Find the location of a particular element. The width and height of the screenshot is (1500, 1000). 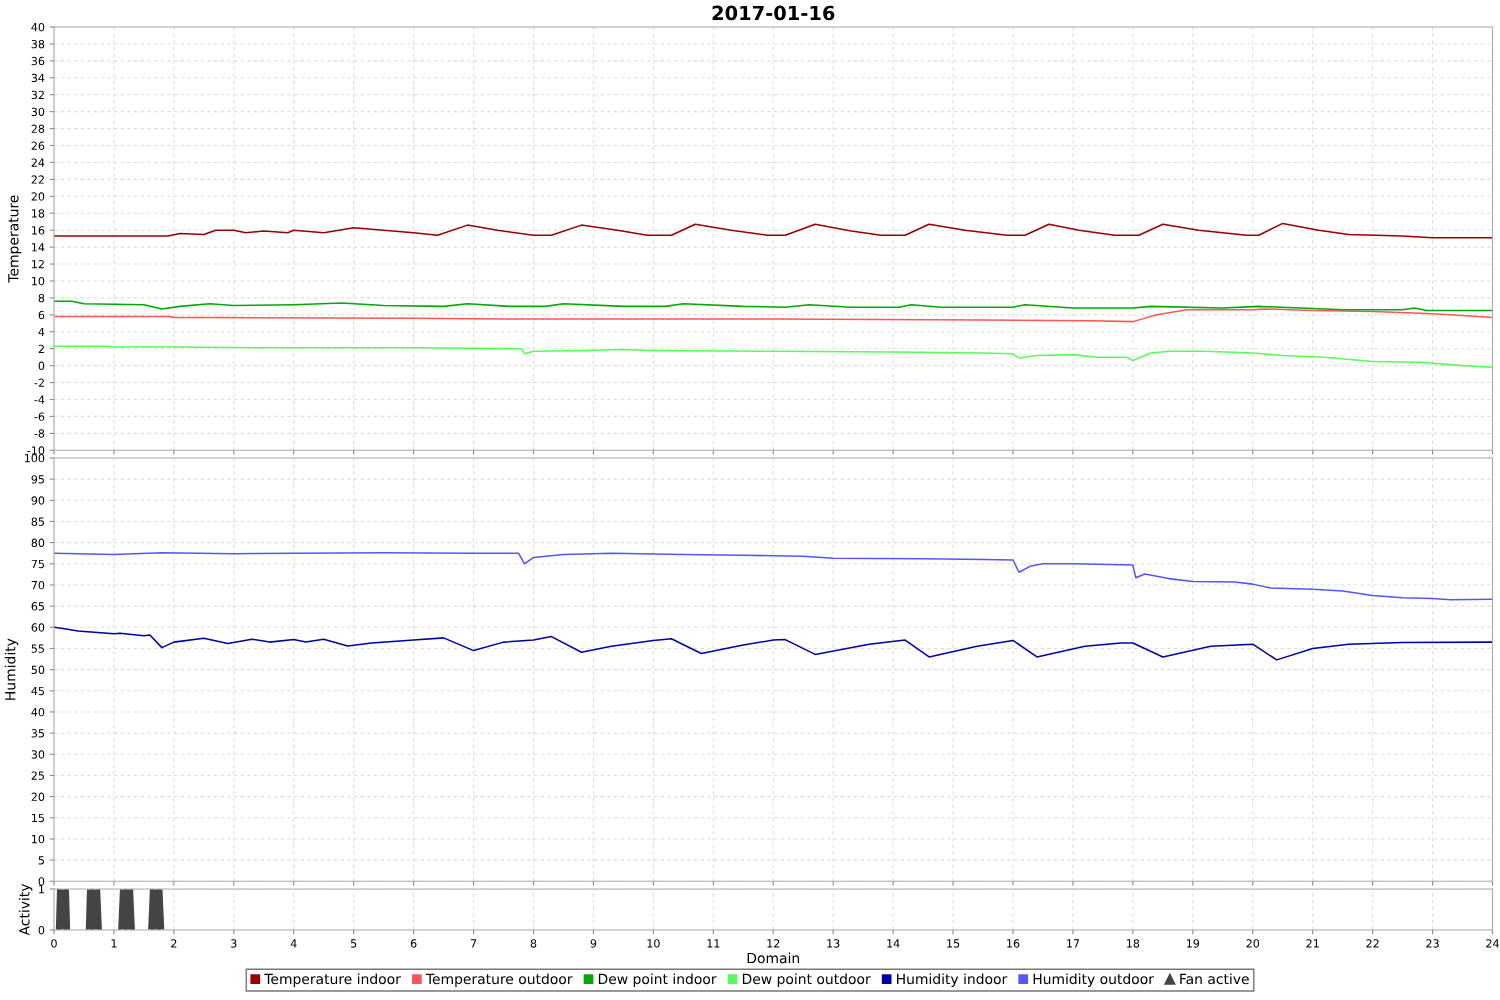

x-tick-label: 4 is located at coordinates (293, 943).